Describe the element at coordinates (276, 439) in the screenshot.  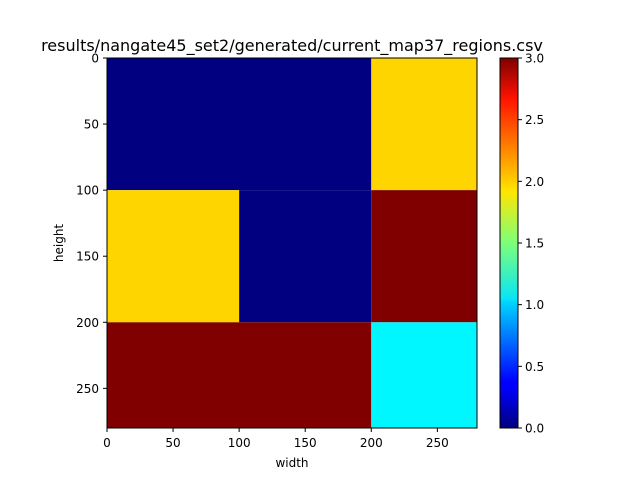
I see `x-axis-ticks: 0 50 100 150 200 250` at that location.